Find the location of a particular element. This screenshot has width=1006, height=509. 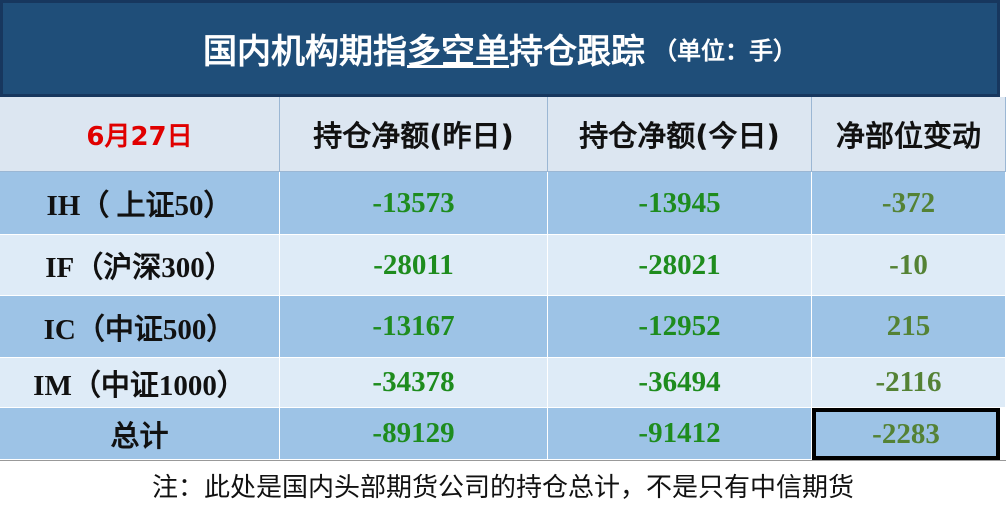

row-label: IM（中证1000） is located at coordinates (140, 383).